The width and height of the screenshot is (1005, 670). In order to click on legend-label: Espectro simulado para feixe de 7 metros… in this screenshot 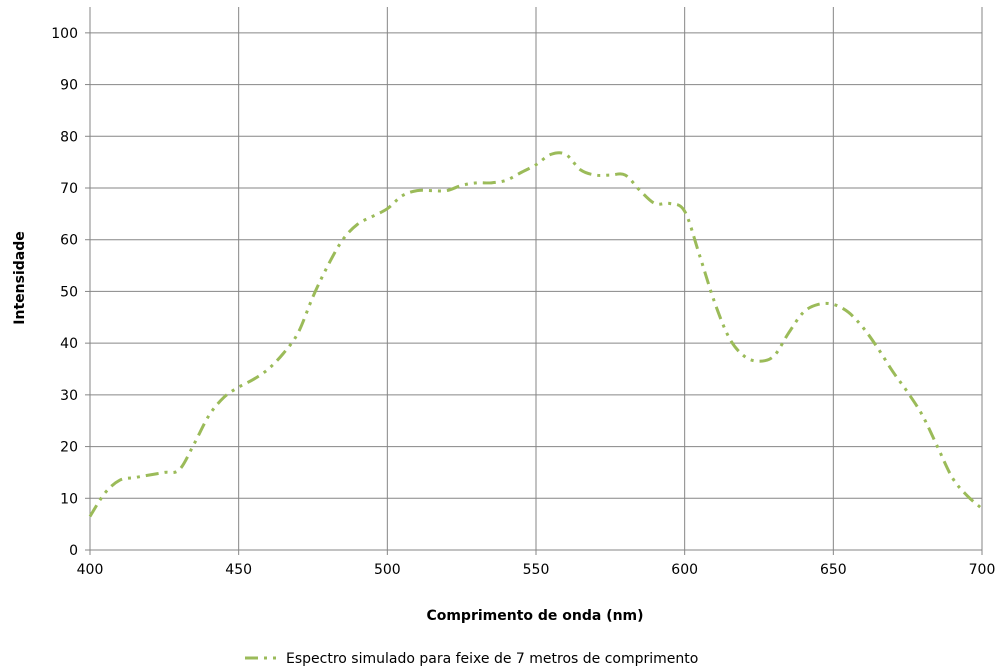, I will do `click(492, 659)`.